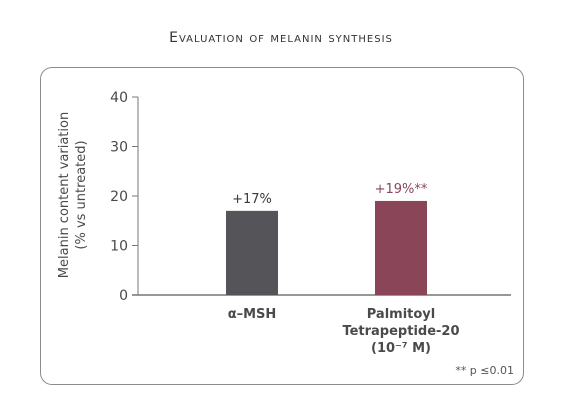 This screenshot has height=413, width=562. What do you see at coordinates (252, 199) in the screenshot?
I see `bar-value-label-1: +17%` at bounding box center [252, 199].